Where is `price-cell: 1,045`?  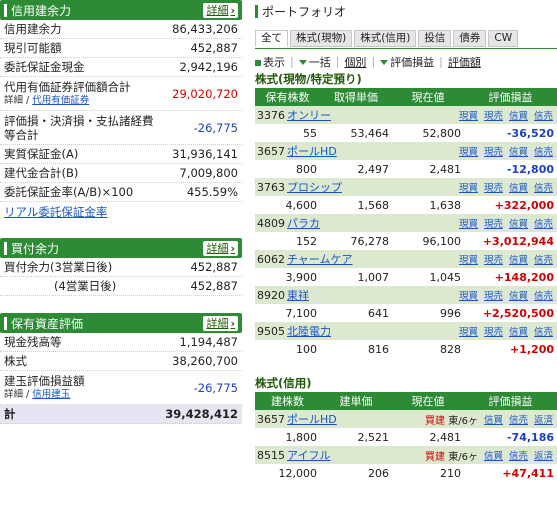
price-cell: 1,045 is located at coordinates (445, 277).